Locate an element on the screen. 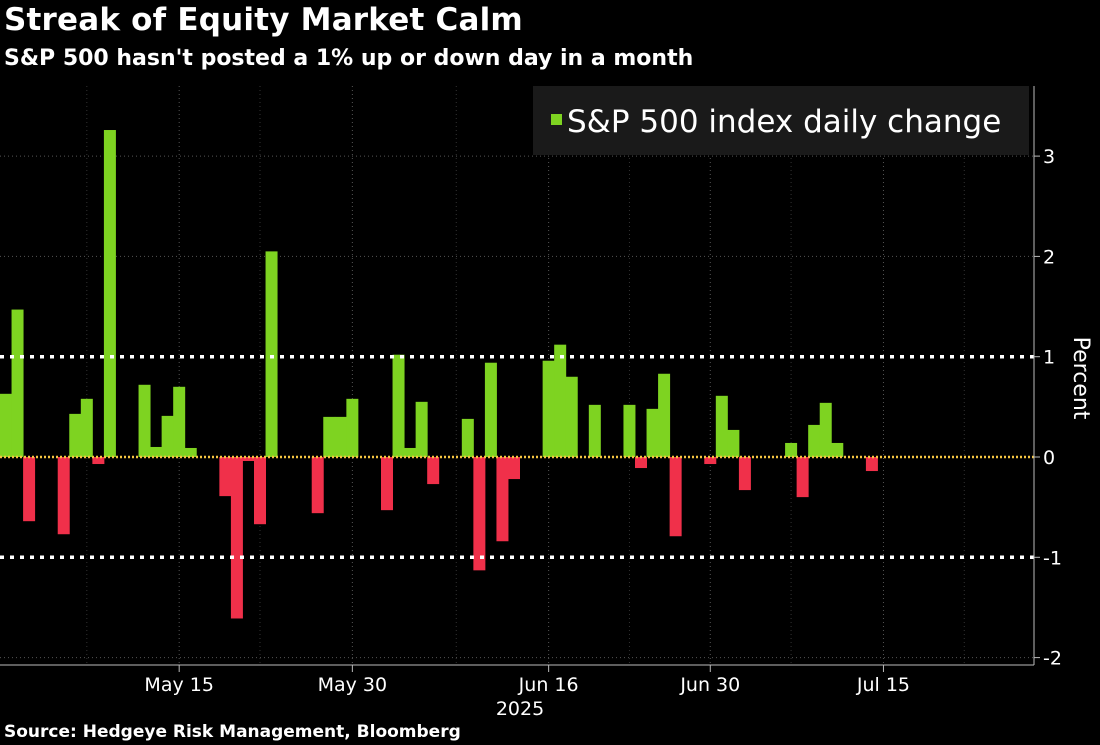 This screenshot has height=745, width=1100. x-tick-label: May 15 is located at coordinates (179, 685).